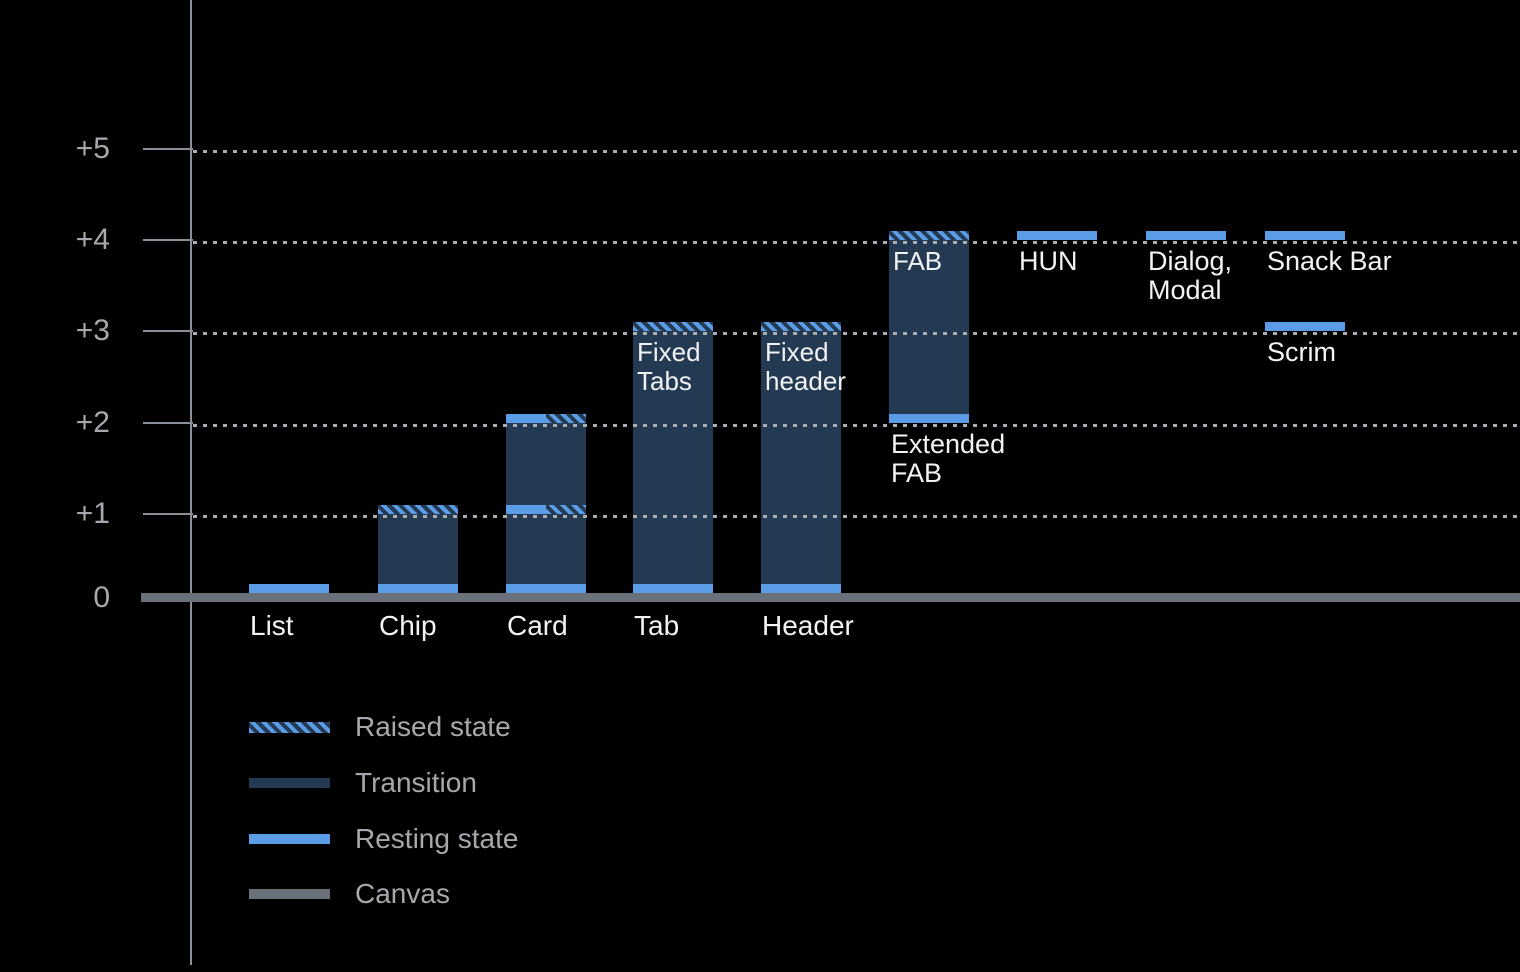 The image size is (1520, 972). What do you see at coordinates (418, 553) in the screenshot?
I see `bar-chip-transition` at bounding box center [418, 553].